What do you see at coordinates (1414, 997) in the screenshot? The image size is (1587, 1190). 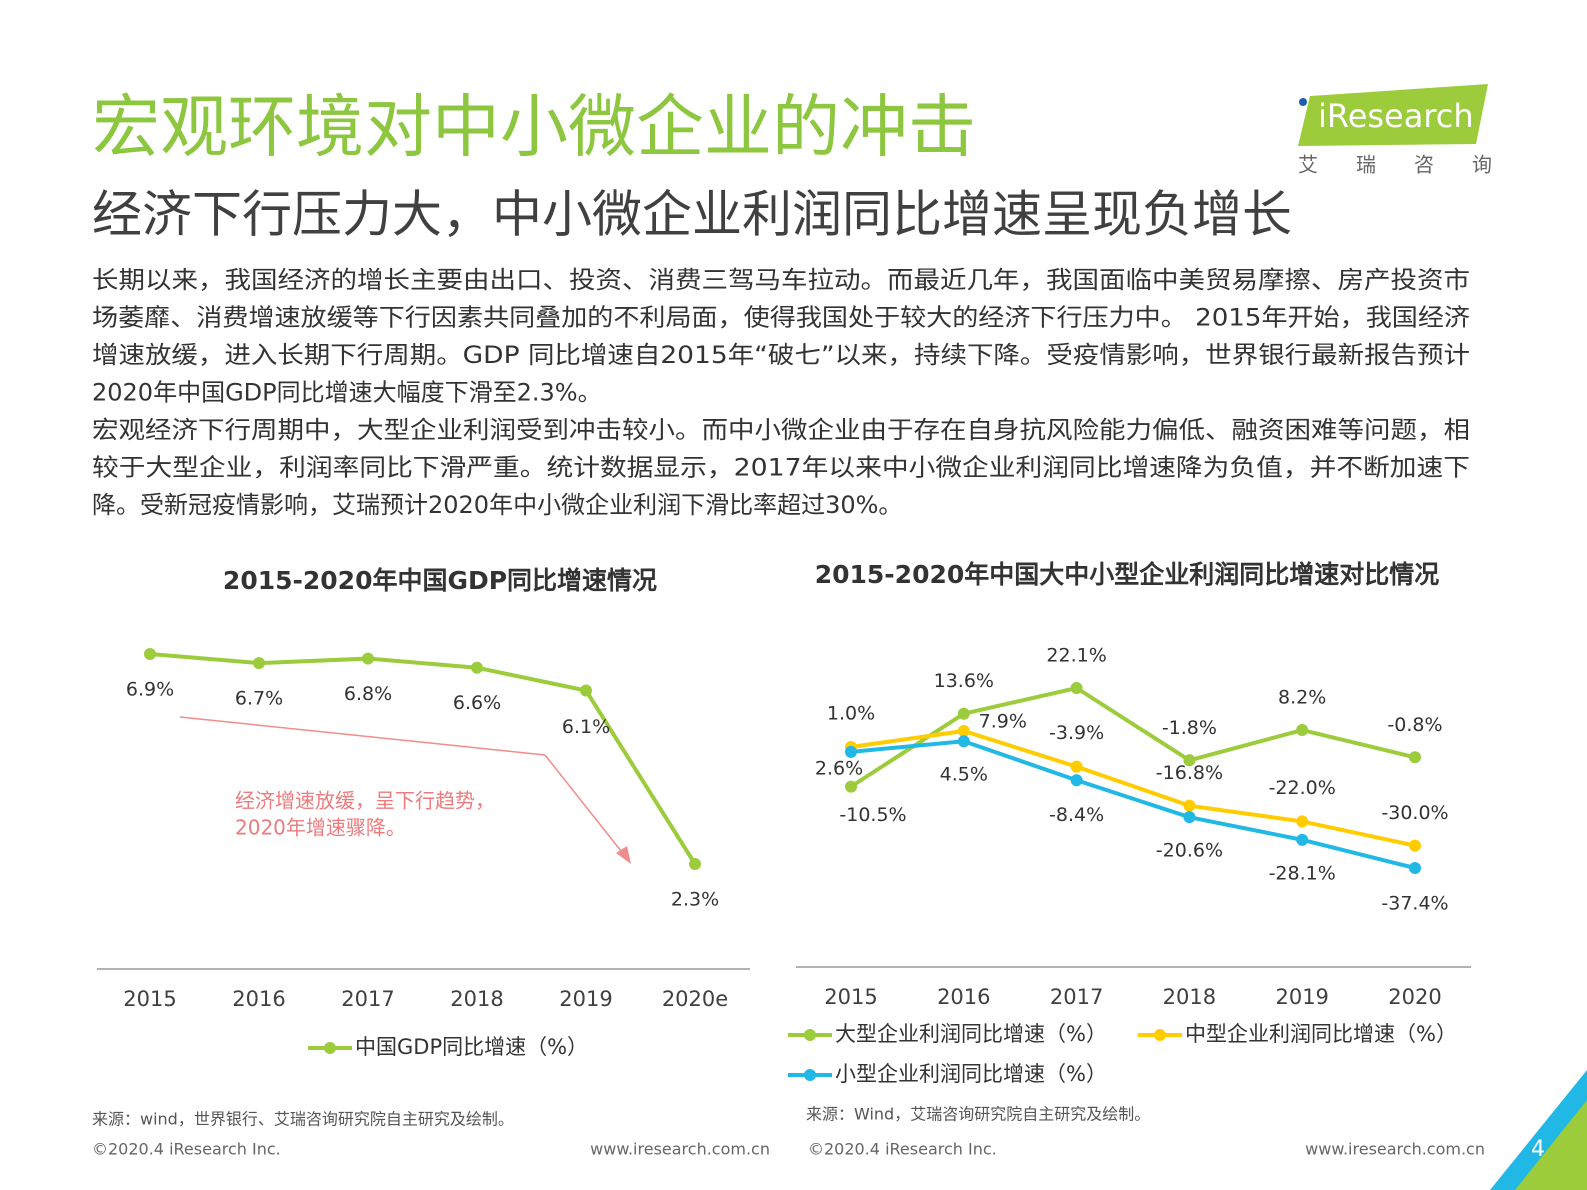 I see `x-tick-label: 2020` at bounding box center [1414, 997].